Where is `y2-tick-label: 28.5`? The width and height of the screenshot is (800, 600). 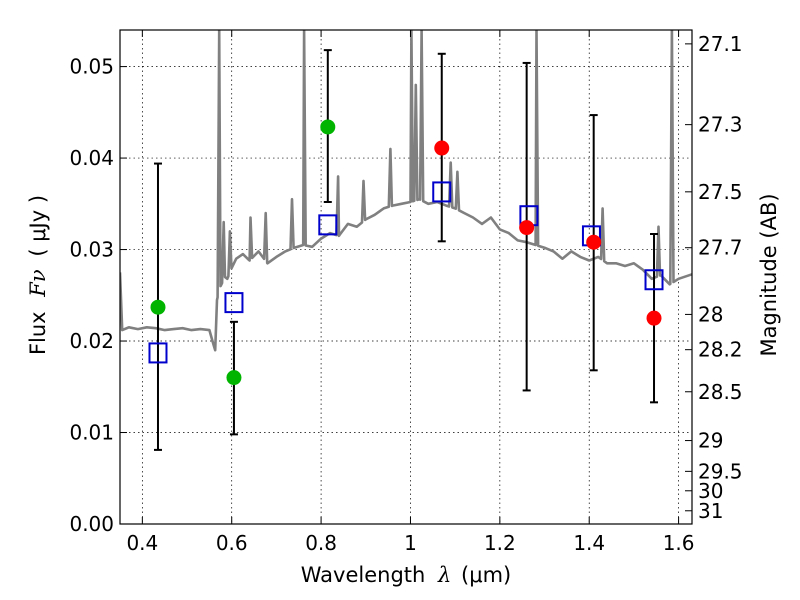
y2-tick-label: 28.5 is located at coordinates (720, 392).